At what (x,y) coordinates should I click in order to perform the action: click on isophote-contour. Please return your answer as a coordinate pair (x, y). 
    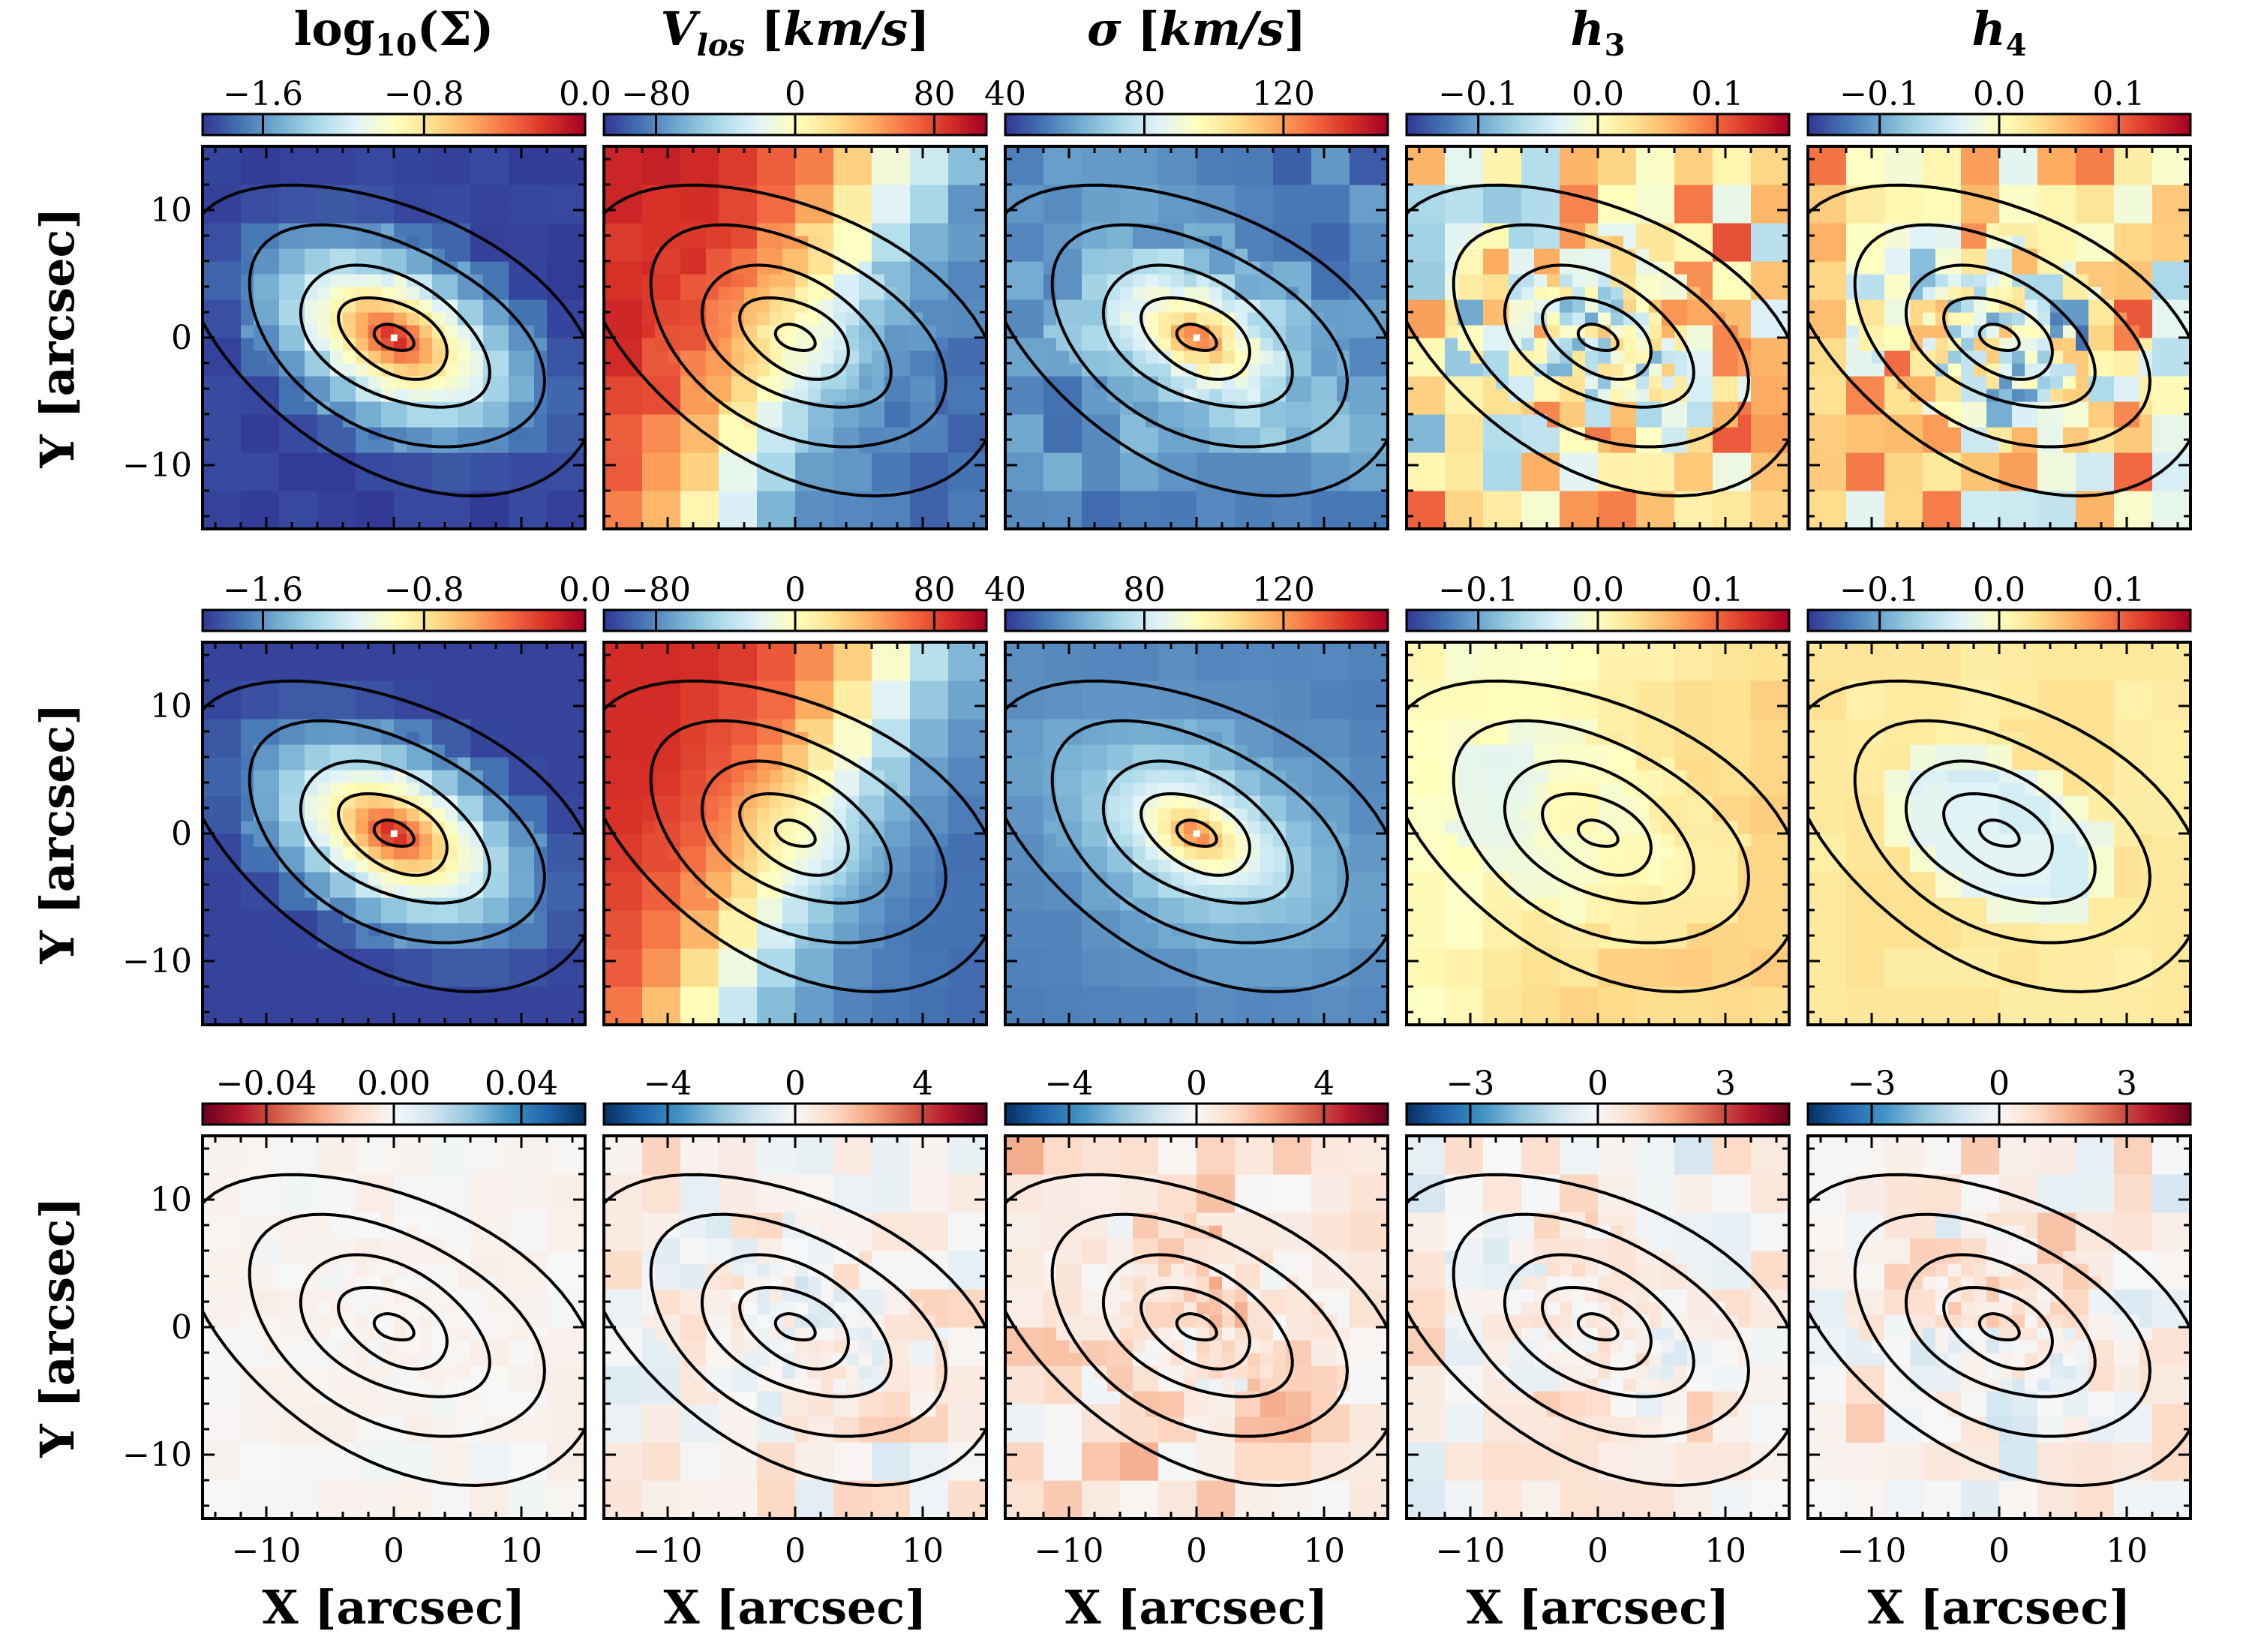
    Looking at the image, I should click on (1598, 337).